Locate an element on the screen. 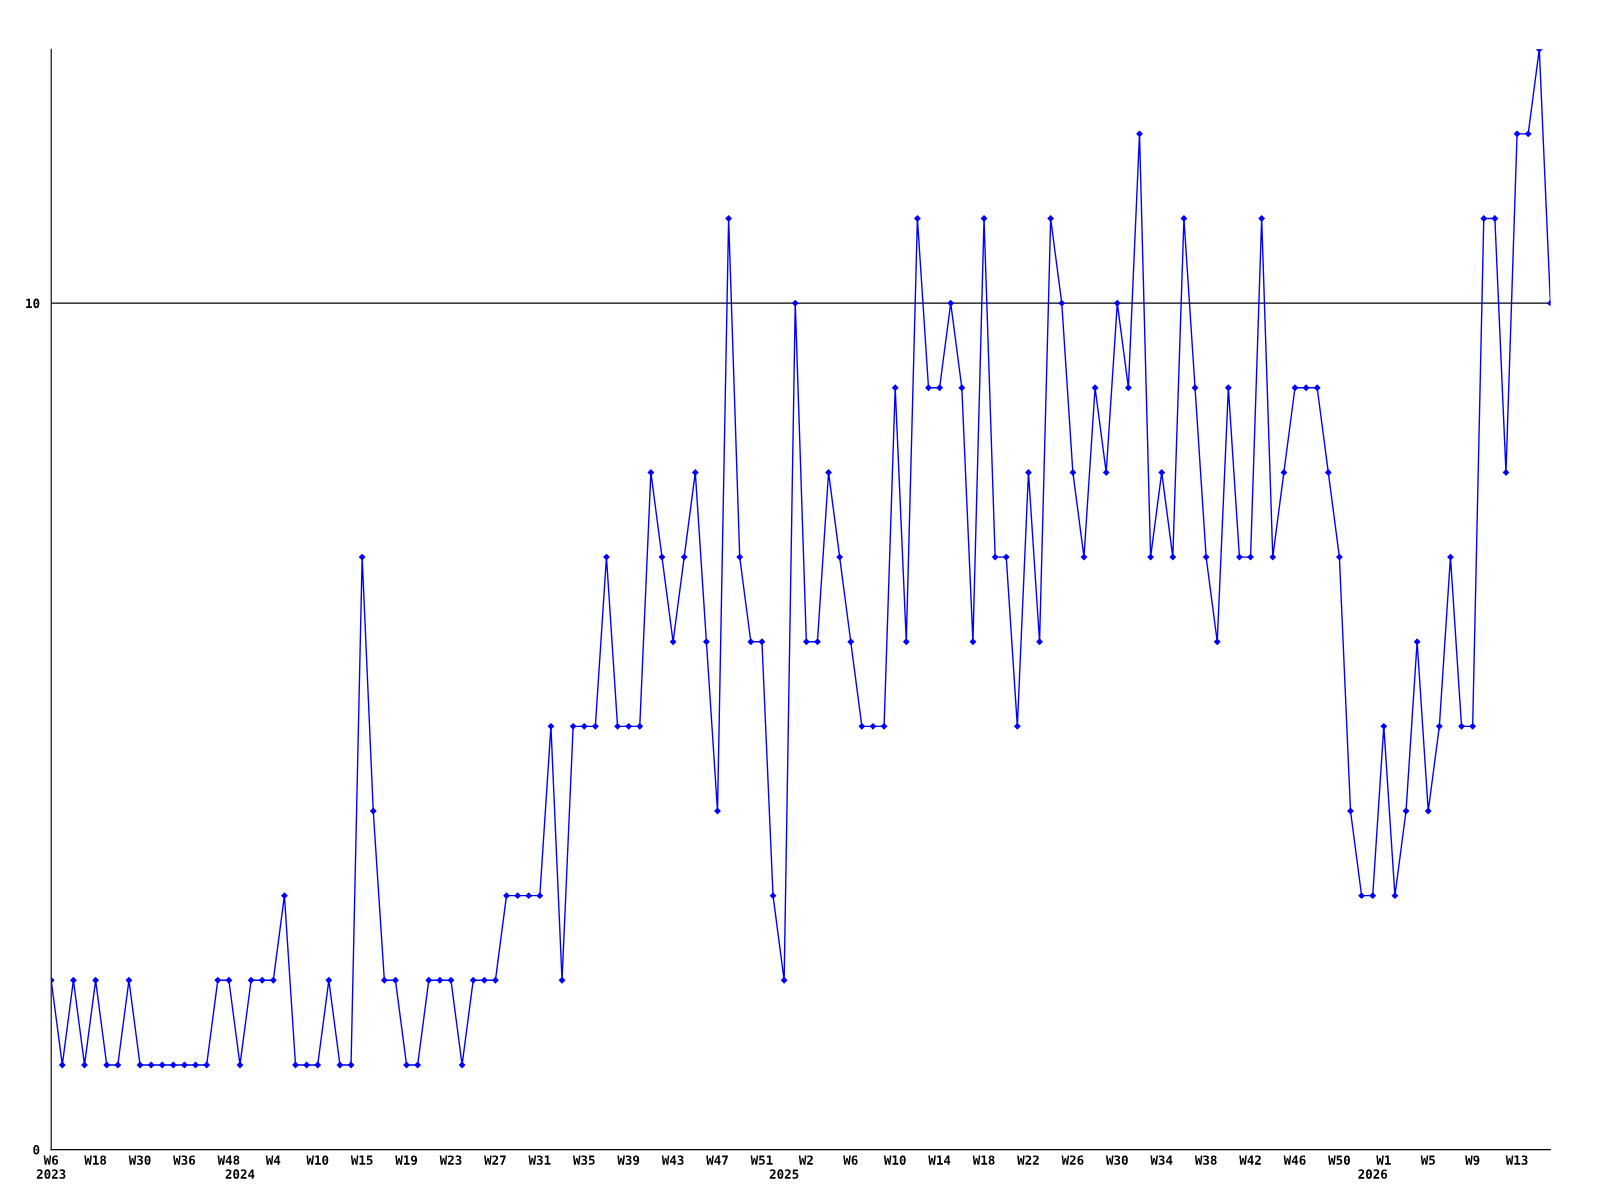 This screenshot has height=1200, width=1600. x-tick-label: W6 2023 is located at coordinates (51, 1167).